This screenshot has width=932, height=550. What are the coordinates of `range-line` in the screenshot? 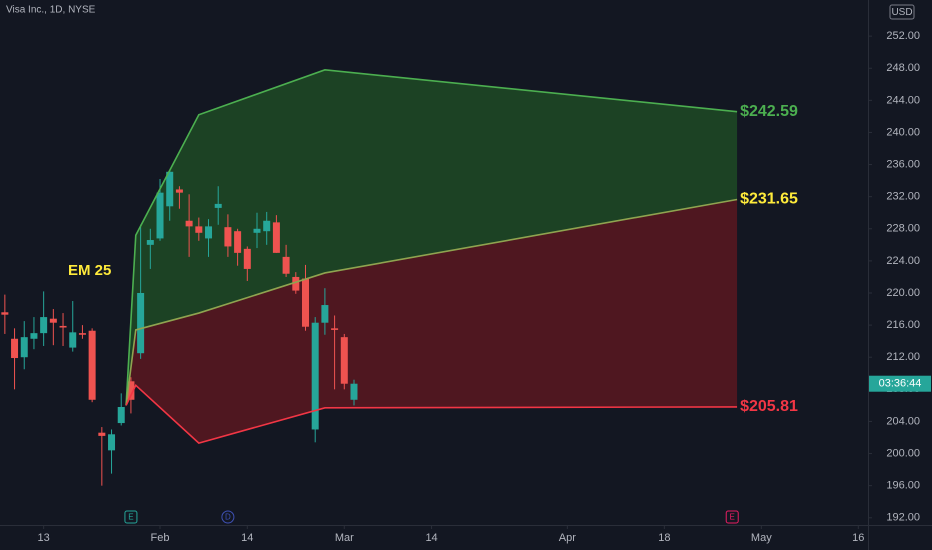 It's located at (431, 414).